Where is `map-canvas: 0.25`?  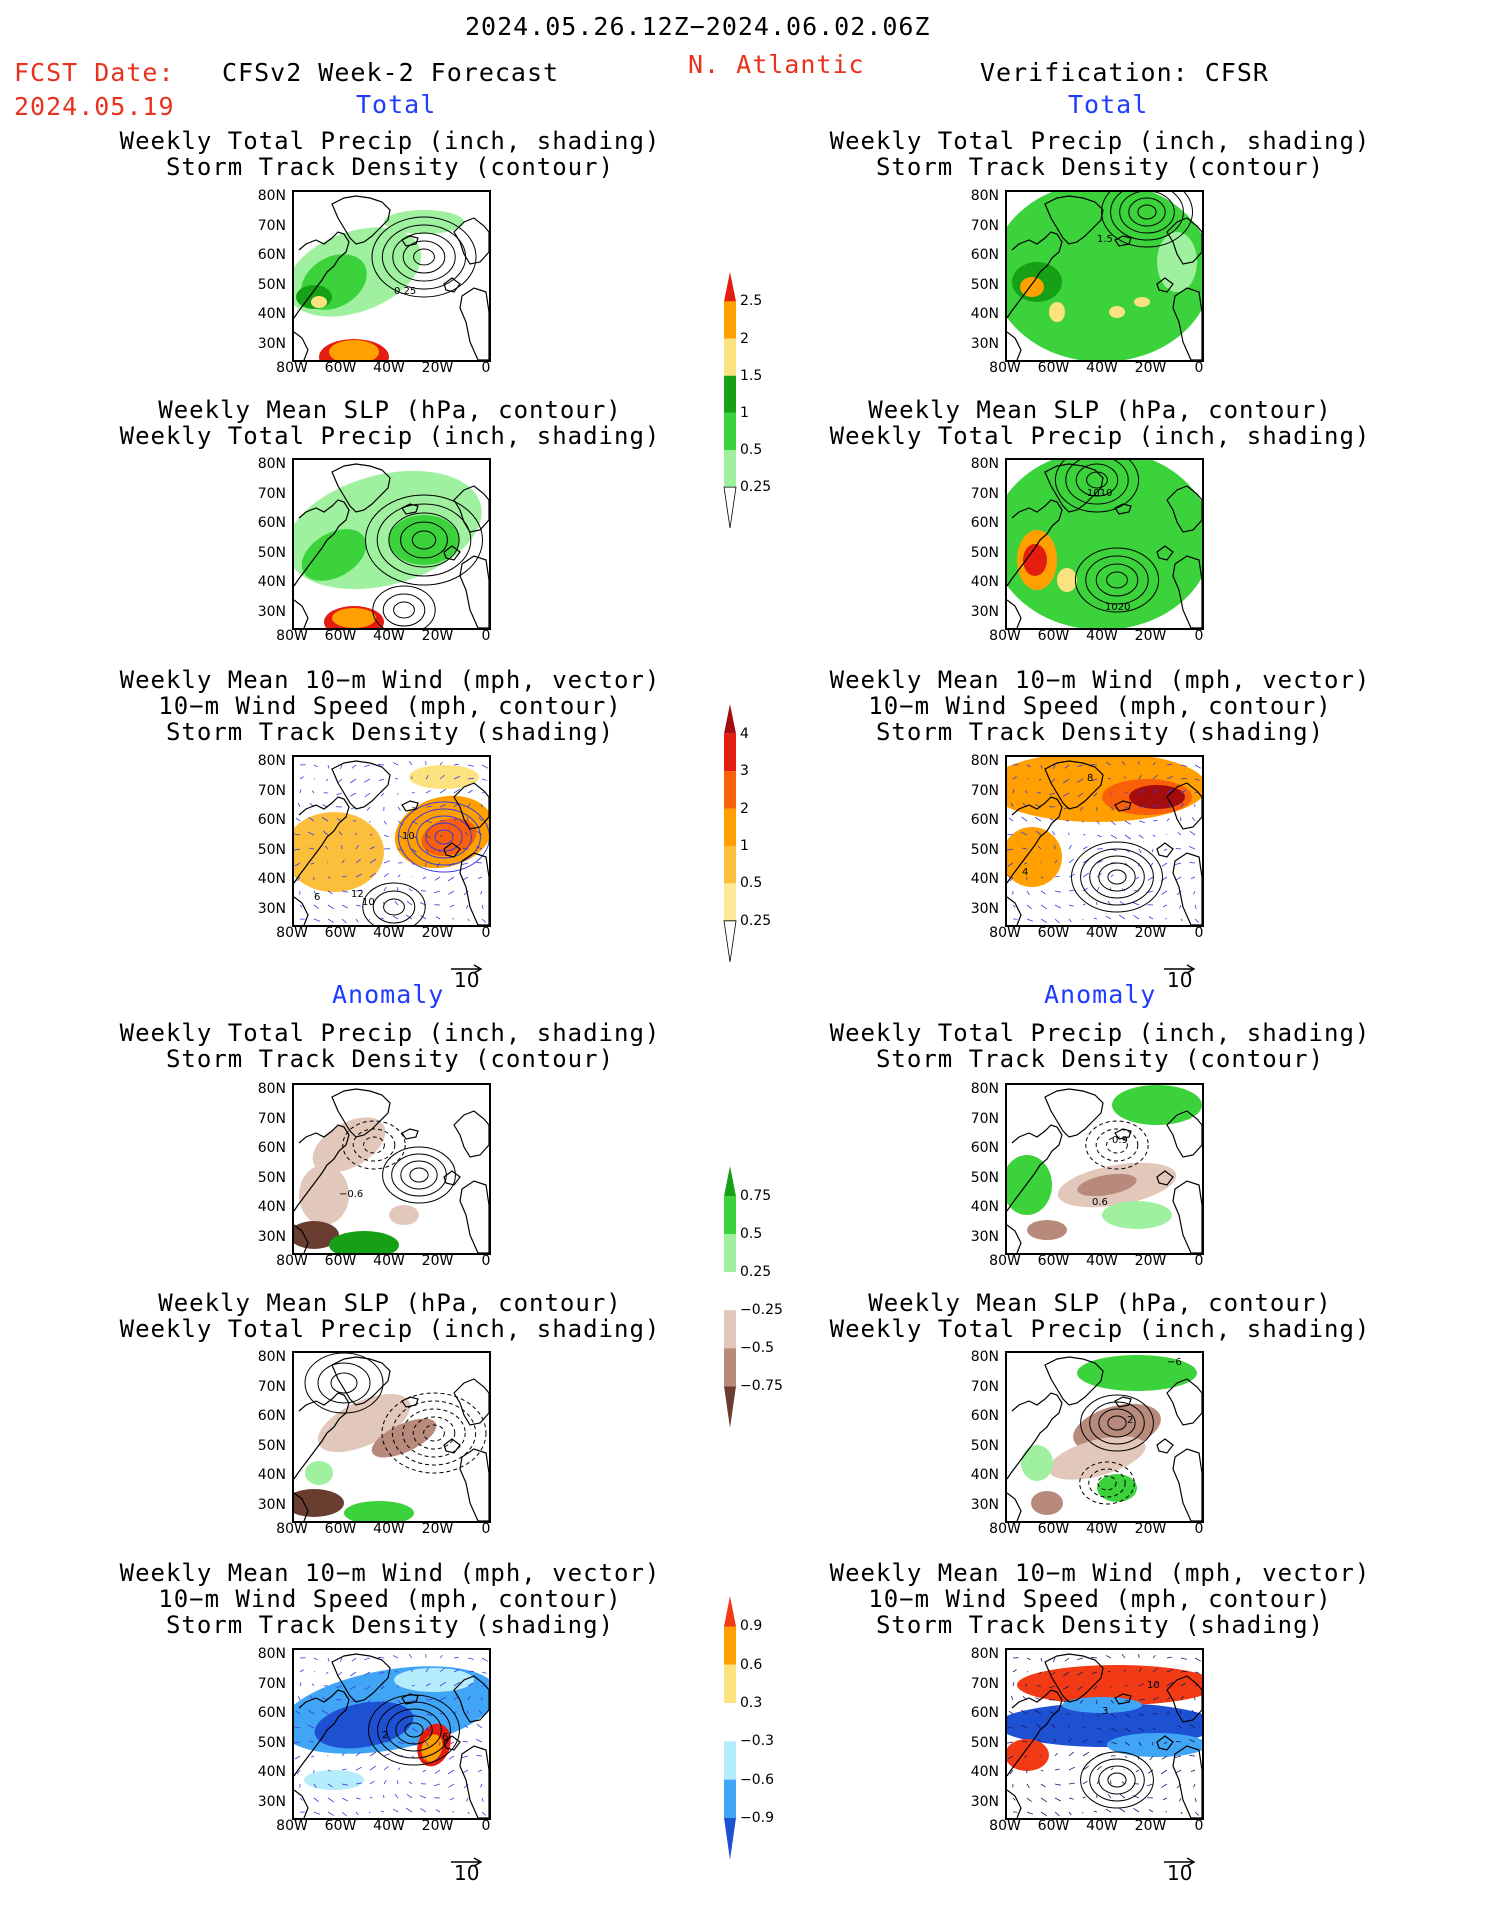
map-canvas: 0.25 is located at coordinates (391, 277).